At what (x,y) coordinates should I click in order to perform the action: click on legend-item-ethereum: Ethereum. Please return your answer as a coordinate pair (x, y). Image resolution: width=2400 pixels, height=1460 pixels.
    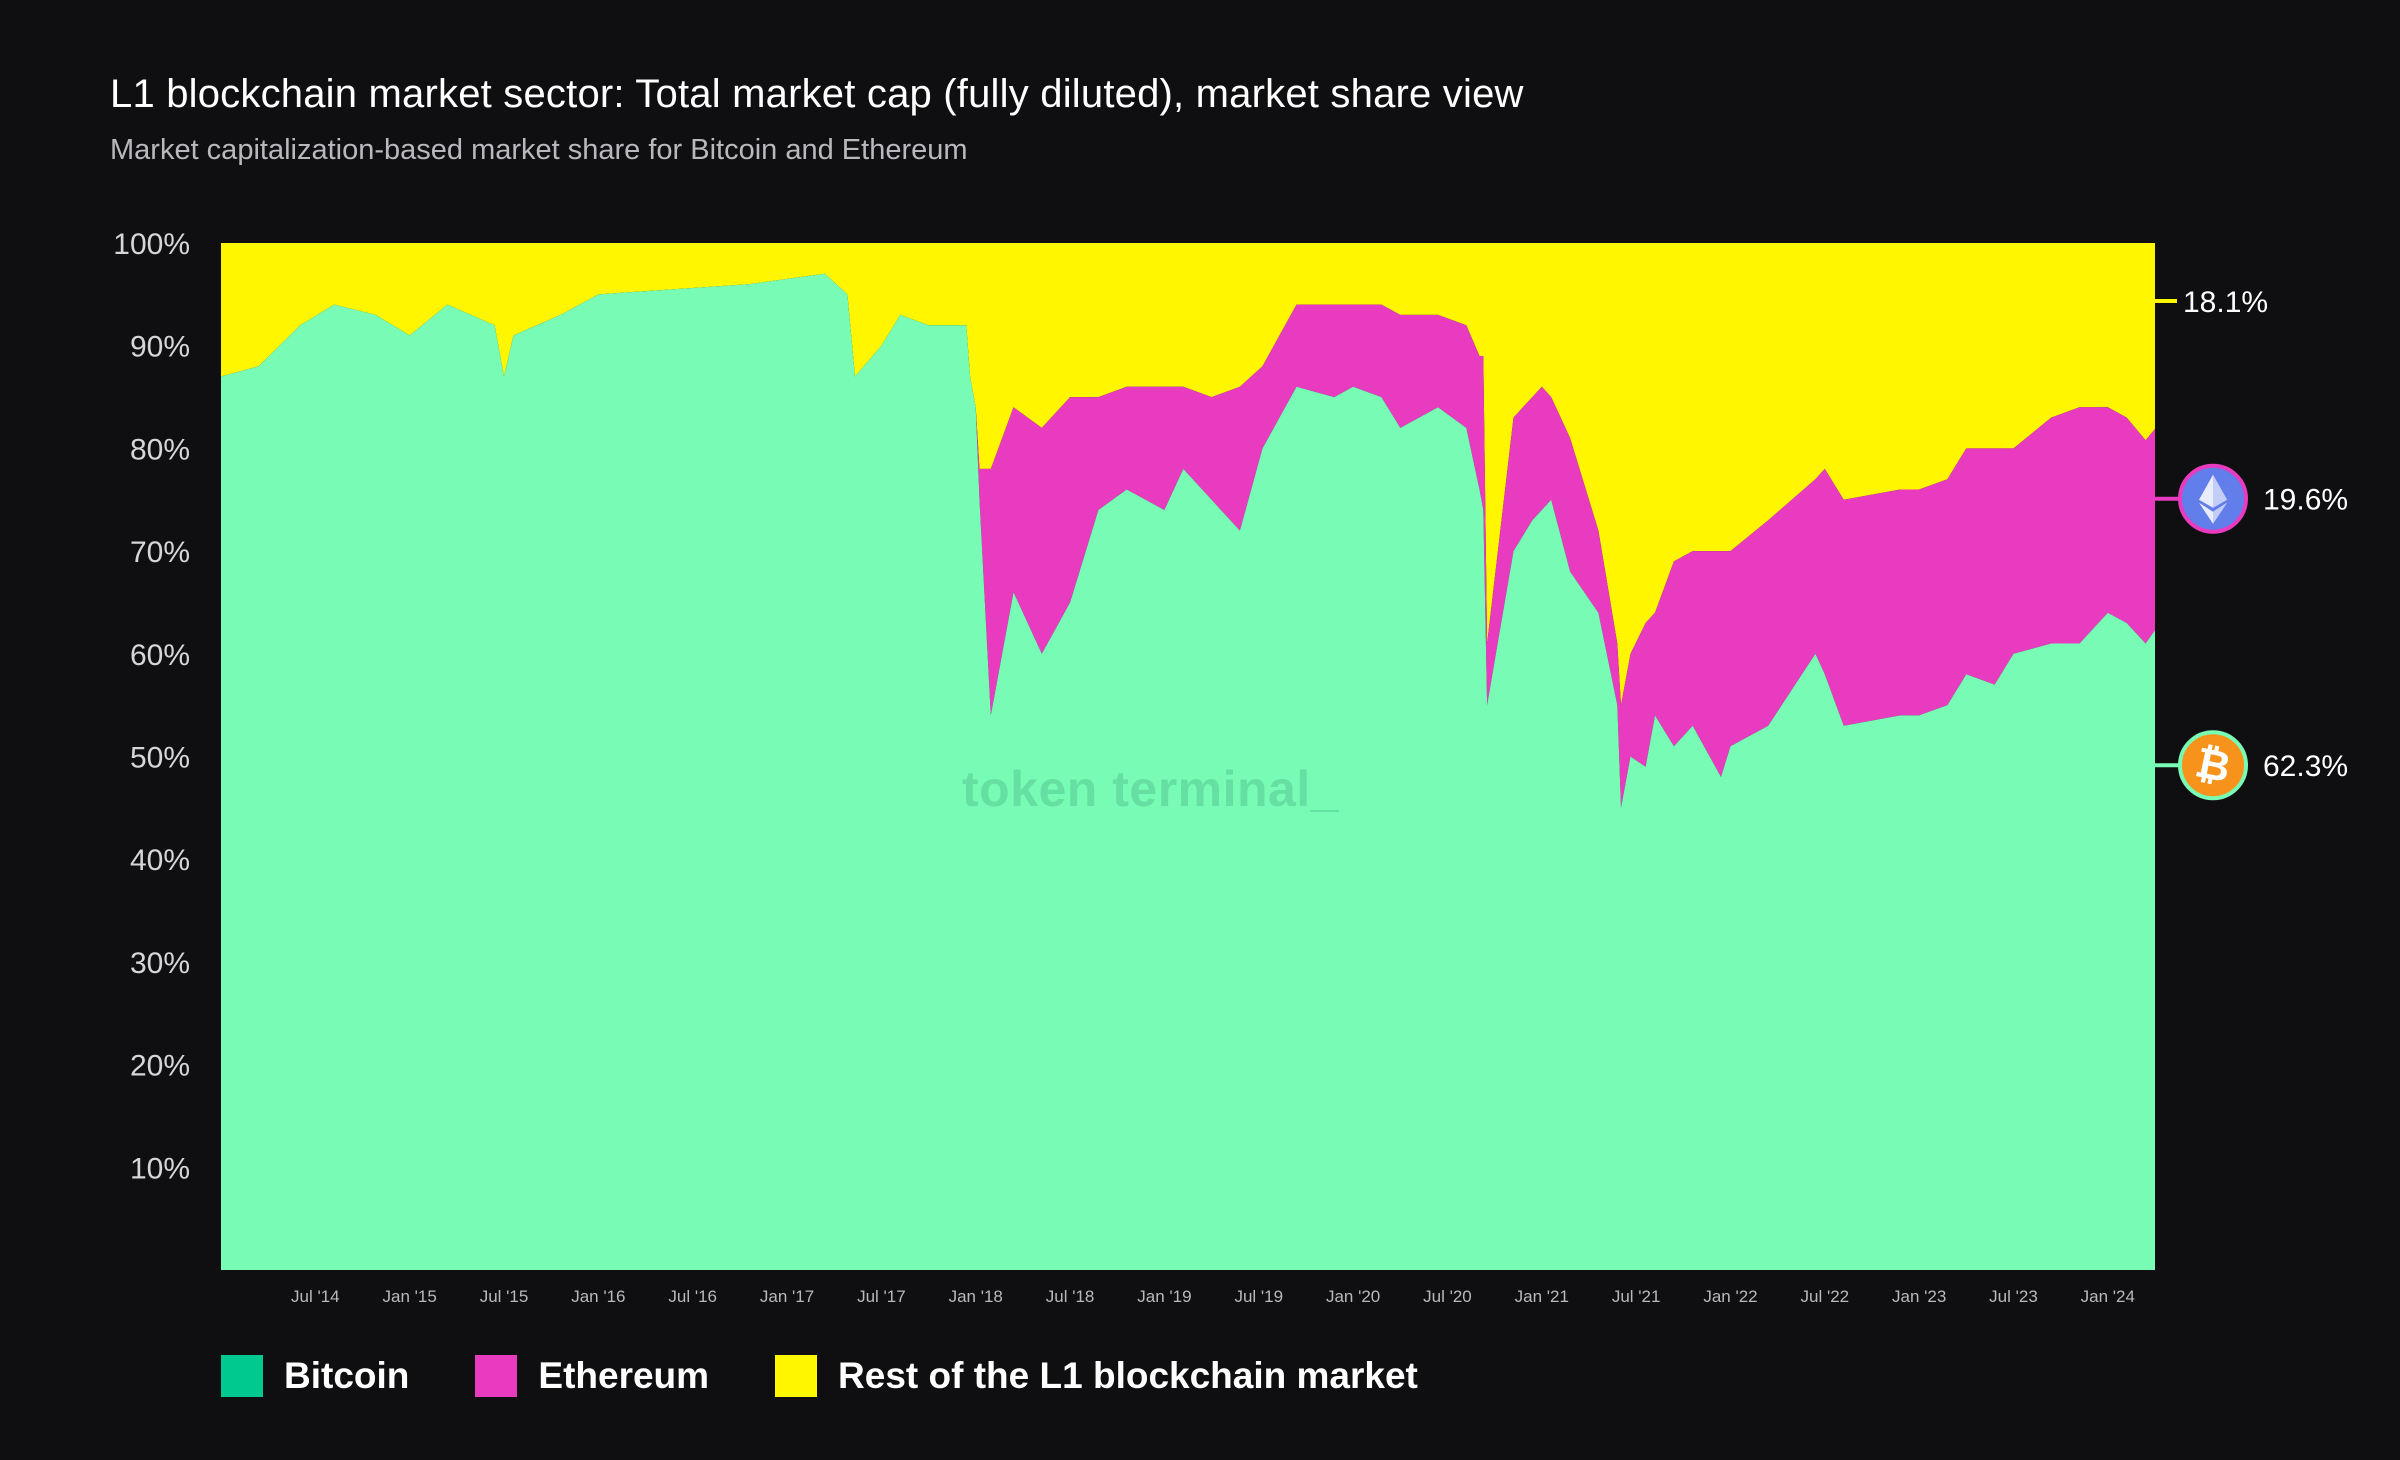
    Looking at the image, I should click on (592, 1376).